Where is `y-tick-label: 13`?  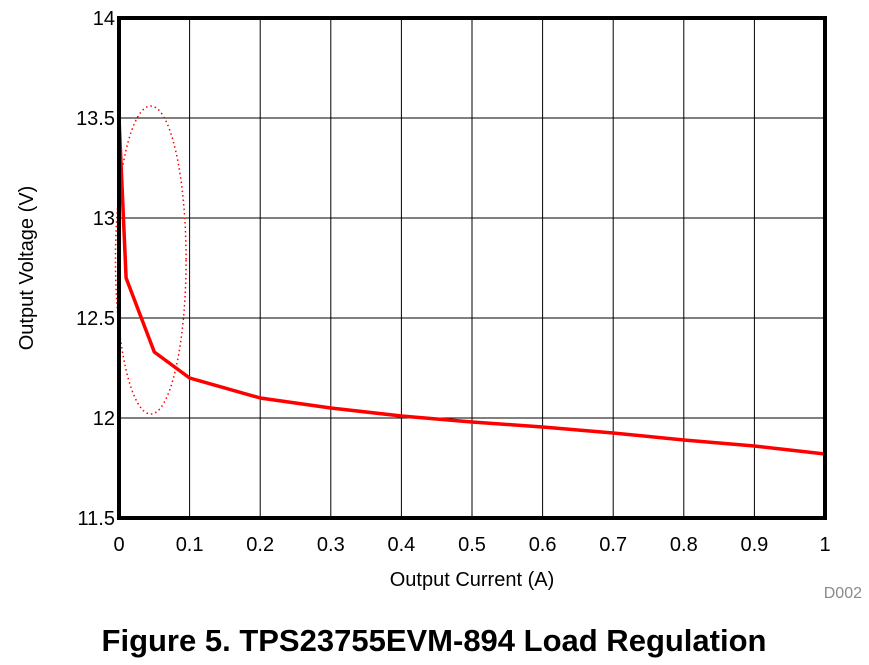
y-tick-label: 13 is located at coordinates (104, 219).